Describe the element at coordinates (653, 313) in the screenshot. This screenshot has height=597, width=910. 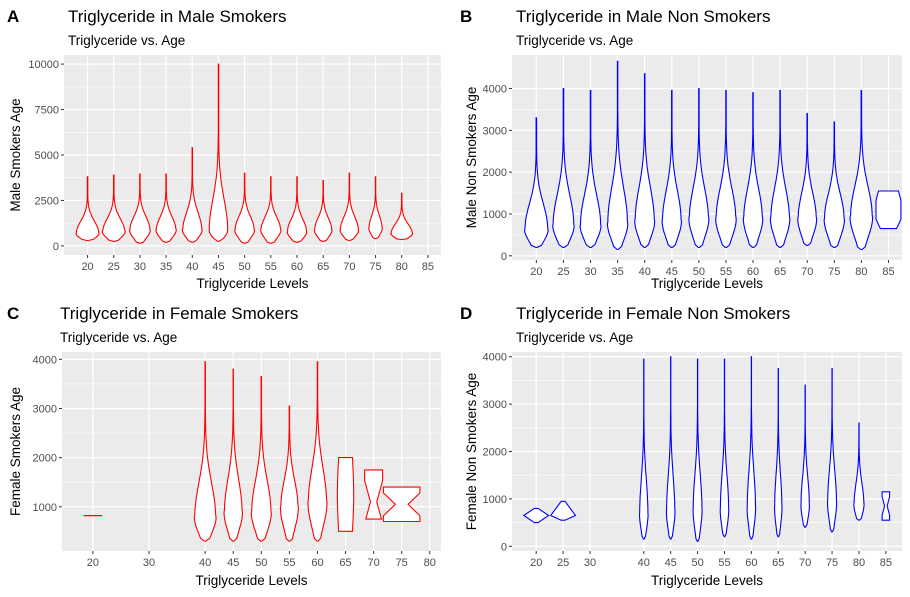
I see `chart-title: Triglyceride in Female Non Smokers` at that location.